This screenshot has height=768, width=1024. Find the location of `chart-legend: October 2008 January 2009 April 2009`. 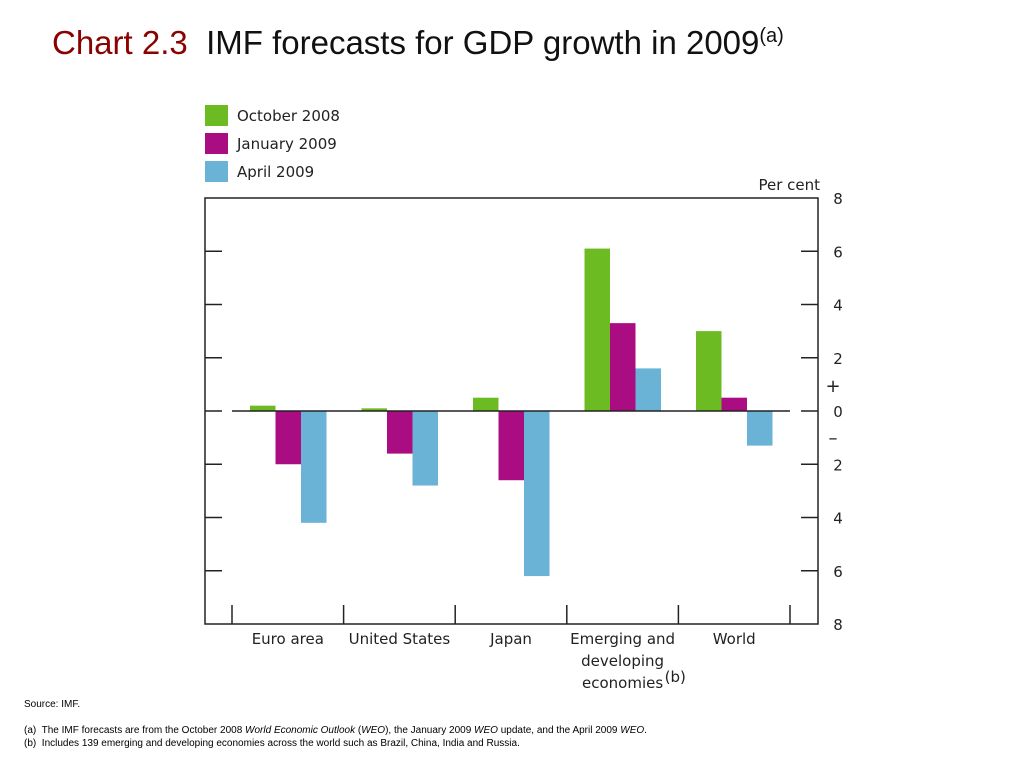

chart-legend: October 2008 January 2009 April 2009 is located at coordinates (272, 143).